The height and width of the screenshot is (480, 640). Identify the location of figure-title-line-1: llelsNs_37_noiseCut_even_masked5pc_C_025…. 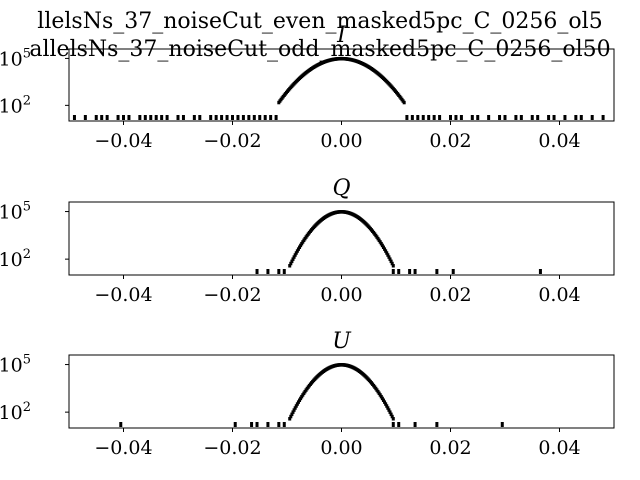
(319, 21).